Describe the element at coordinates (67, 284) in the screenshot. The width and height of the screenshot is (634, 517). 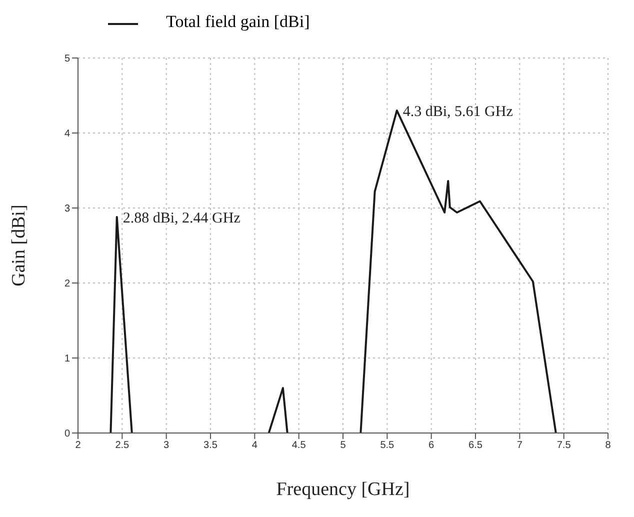
I see `y-tick-label: 2` at that location.